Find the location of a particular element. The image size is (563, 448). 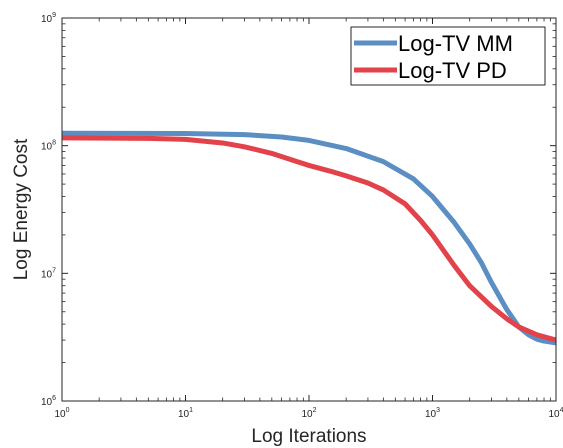

x-tick-label: 10¹ is located at coordinates (185, 413).